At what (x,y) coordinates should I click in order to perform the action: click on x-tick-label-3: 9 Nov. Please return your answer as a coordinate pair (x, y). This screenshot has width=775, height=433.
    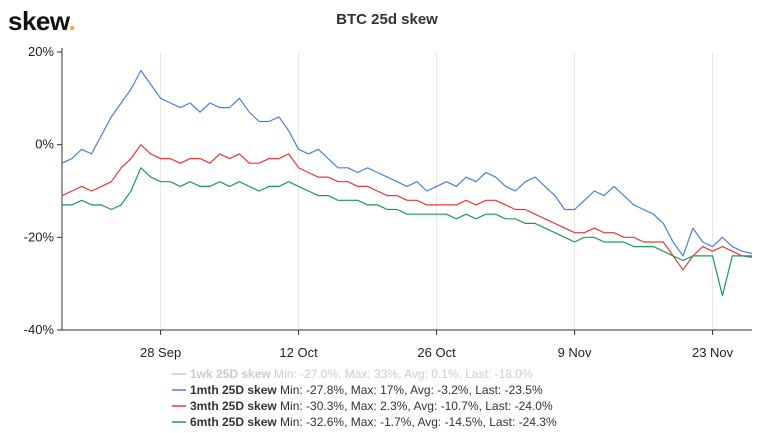
    Looking at the image, I should click on (575, 352).